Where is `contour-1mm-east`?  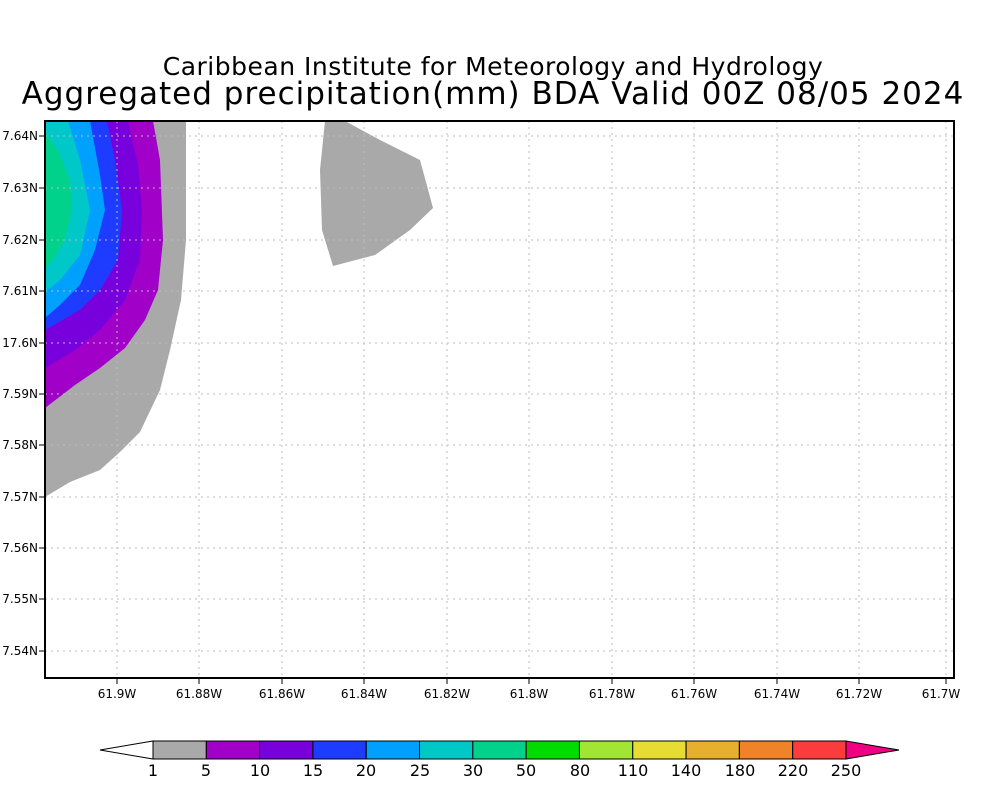
contour-1mm-east is located at coordinates (376, 193).